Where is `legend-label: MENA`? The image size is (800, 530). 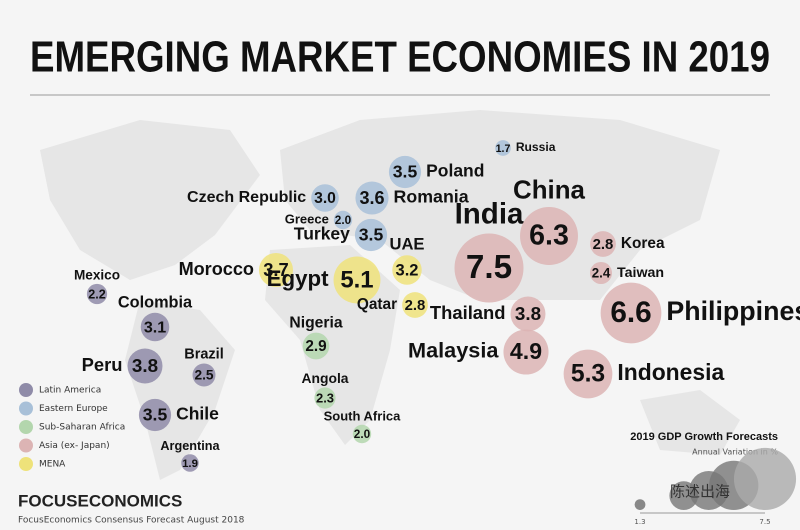
legend-label: MENA is located at coordinates (52, 465).